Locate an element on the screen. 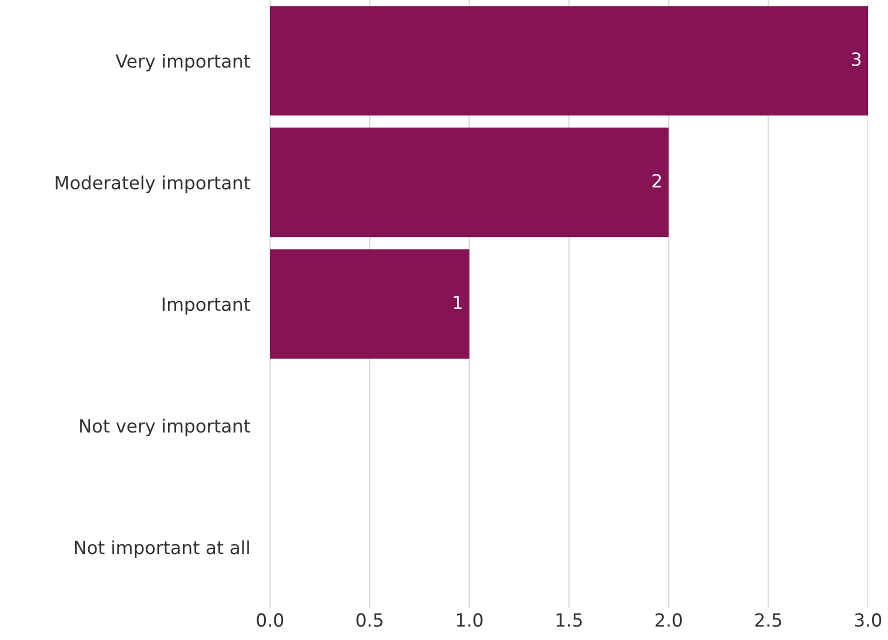 The height and width of the screenshot is (640, 888). y-tick-label: Important is located at coordinates (206, 306).